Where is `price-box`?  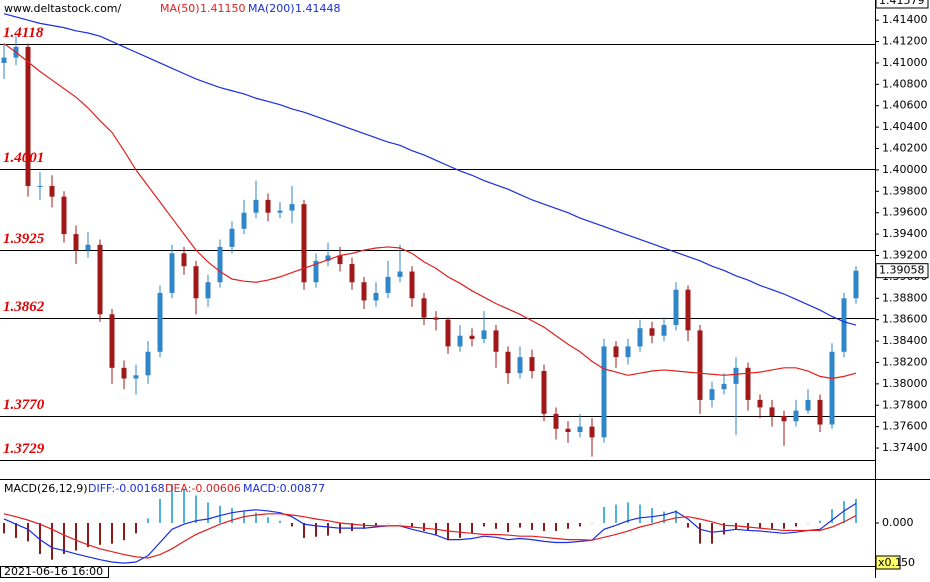
price-box is located at coordinates (902, 4).